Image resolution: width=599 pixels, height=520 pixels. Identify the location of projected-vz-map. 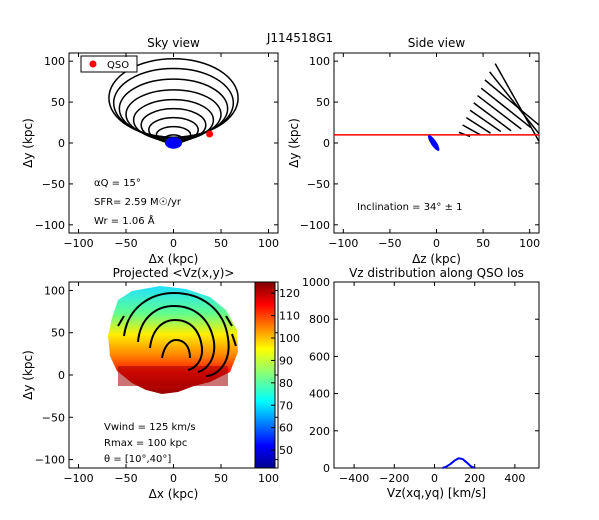
(173, 340).